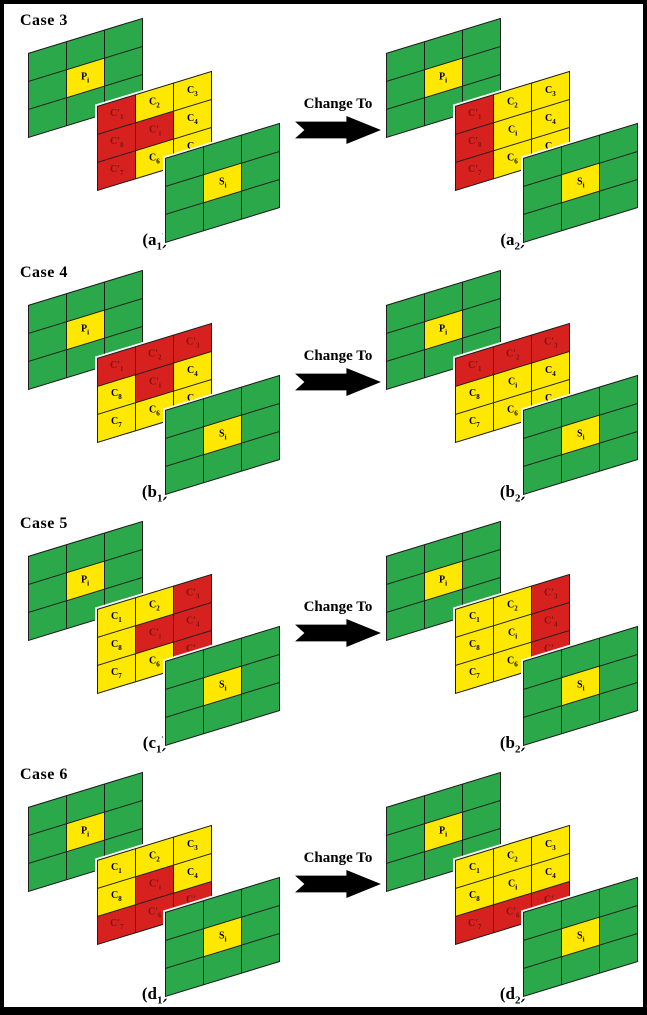 Image resolution: width=647 pixels, height=1015 pixels. Describe the element at coordinates (165, 239) in the screenshot. I see `caption-close: )` at that location.